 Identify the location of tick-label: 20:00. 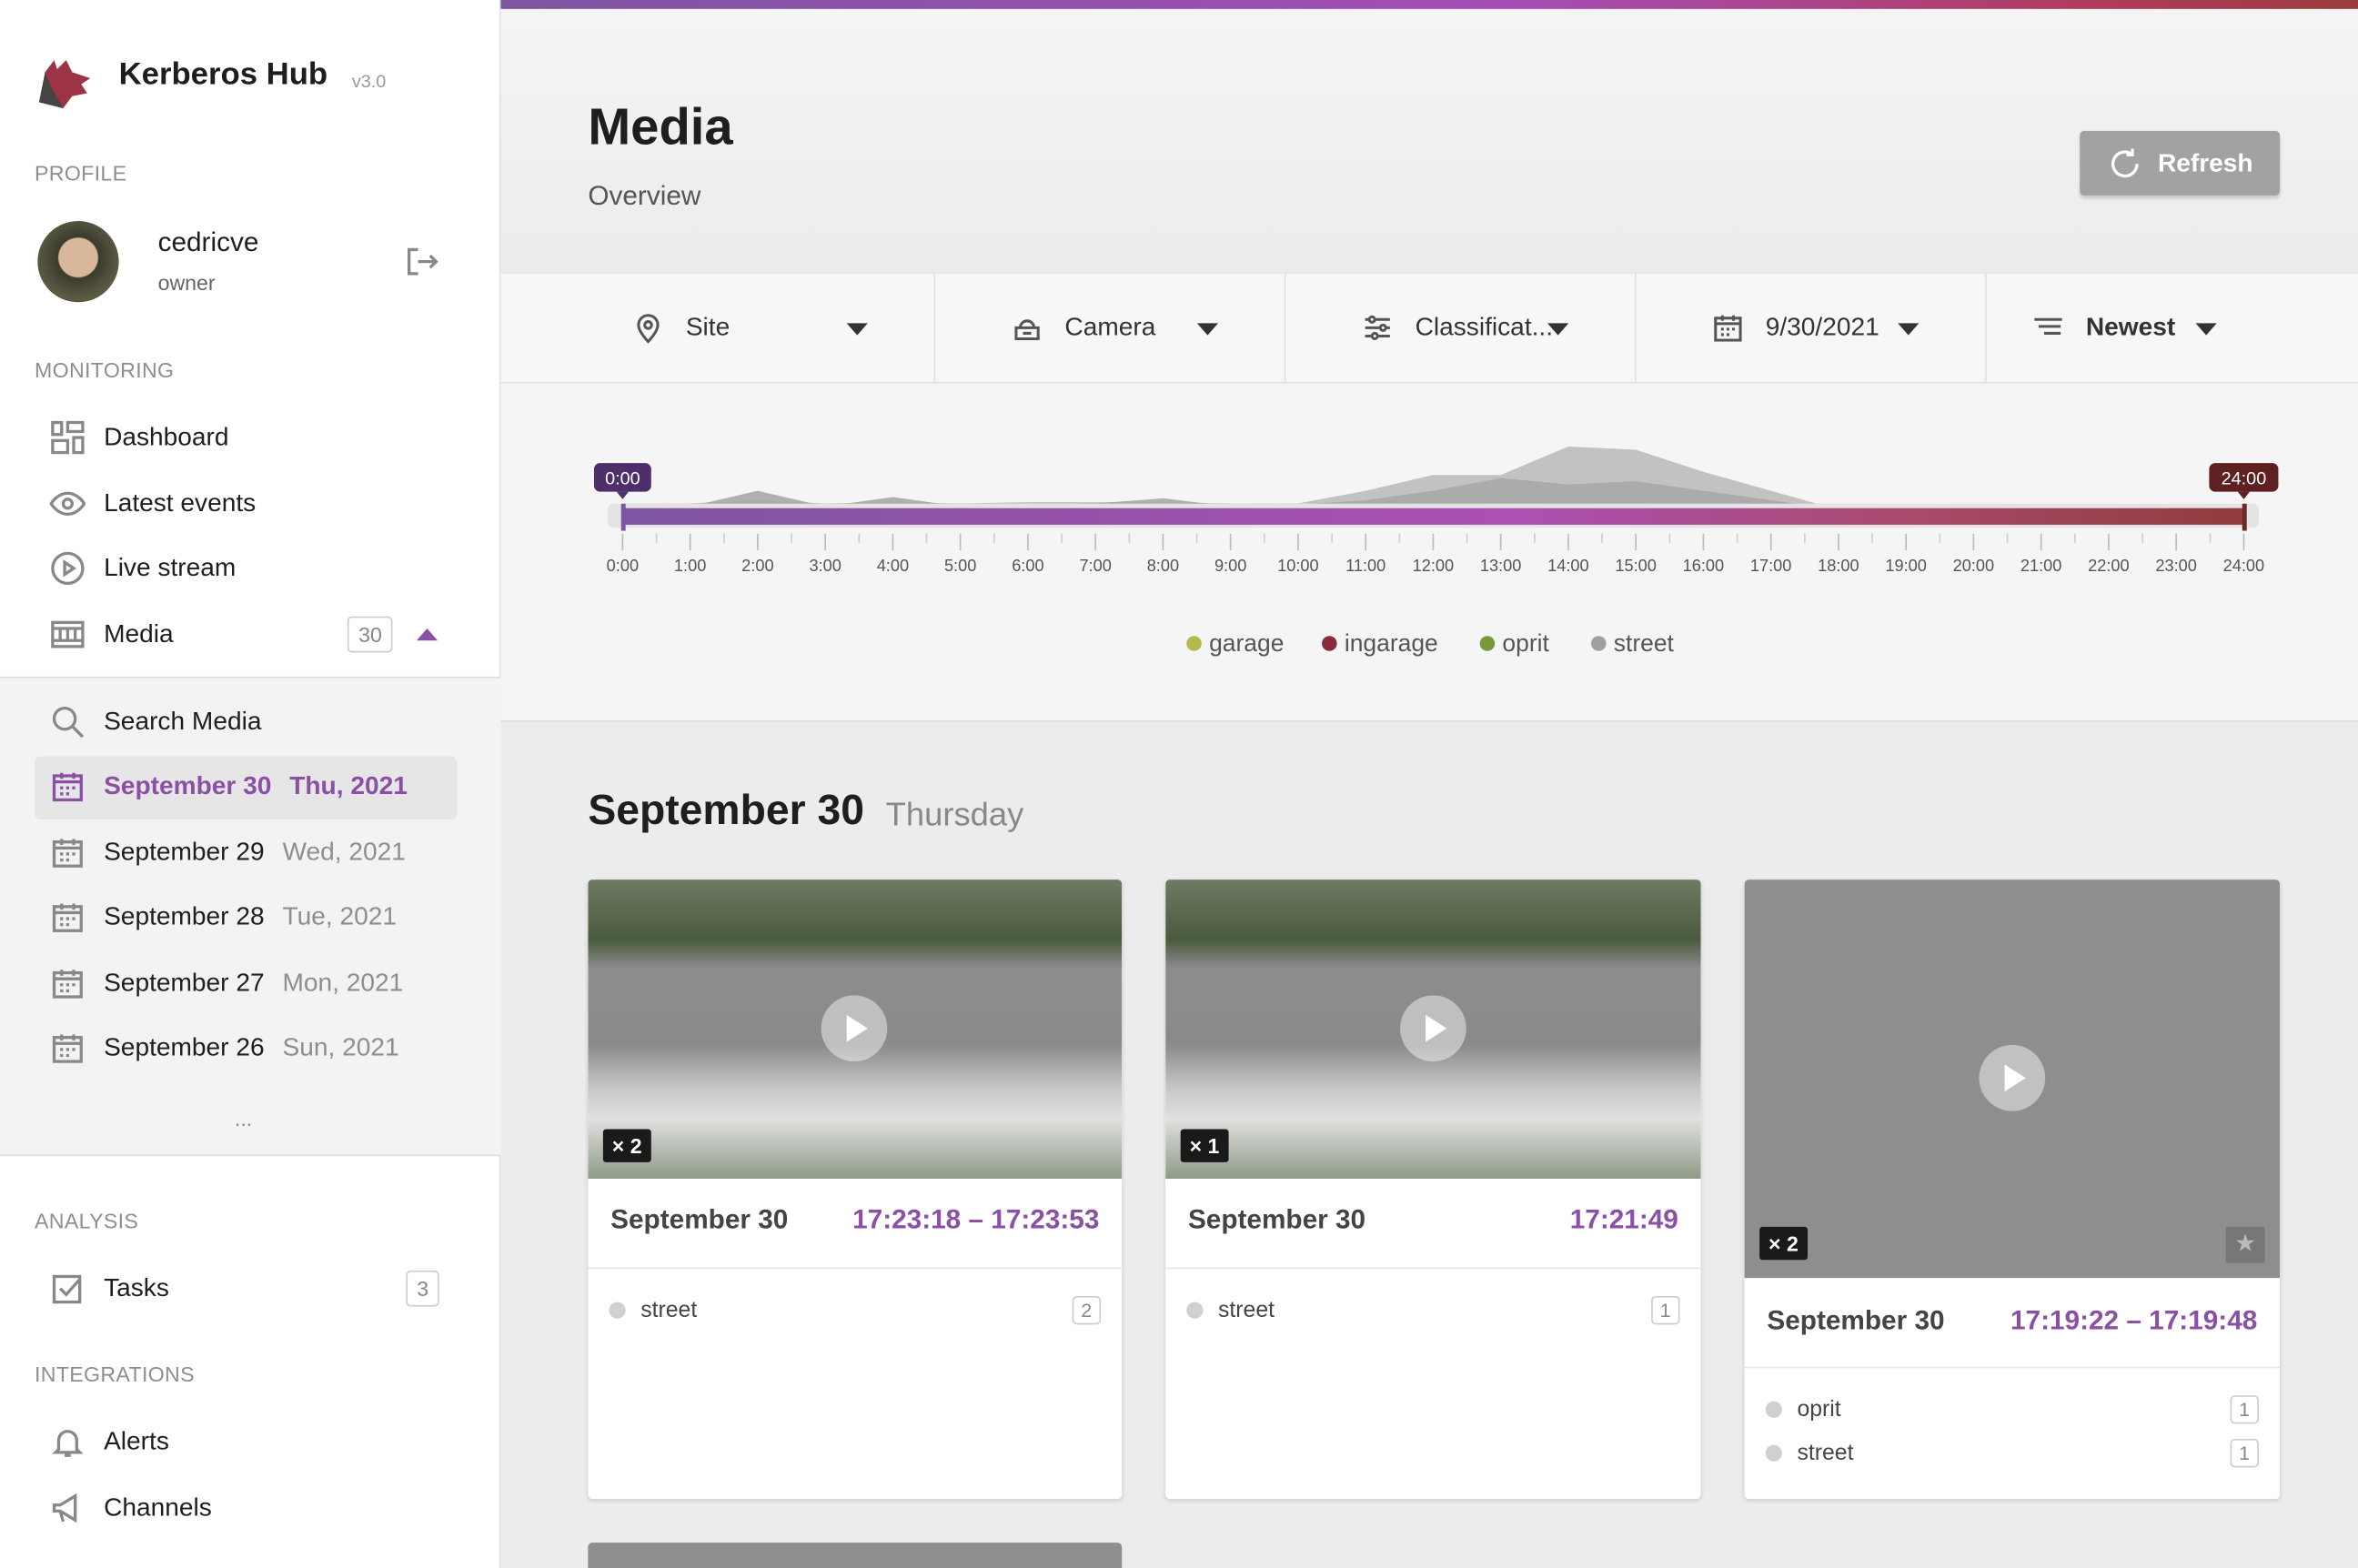
(1973, 566).